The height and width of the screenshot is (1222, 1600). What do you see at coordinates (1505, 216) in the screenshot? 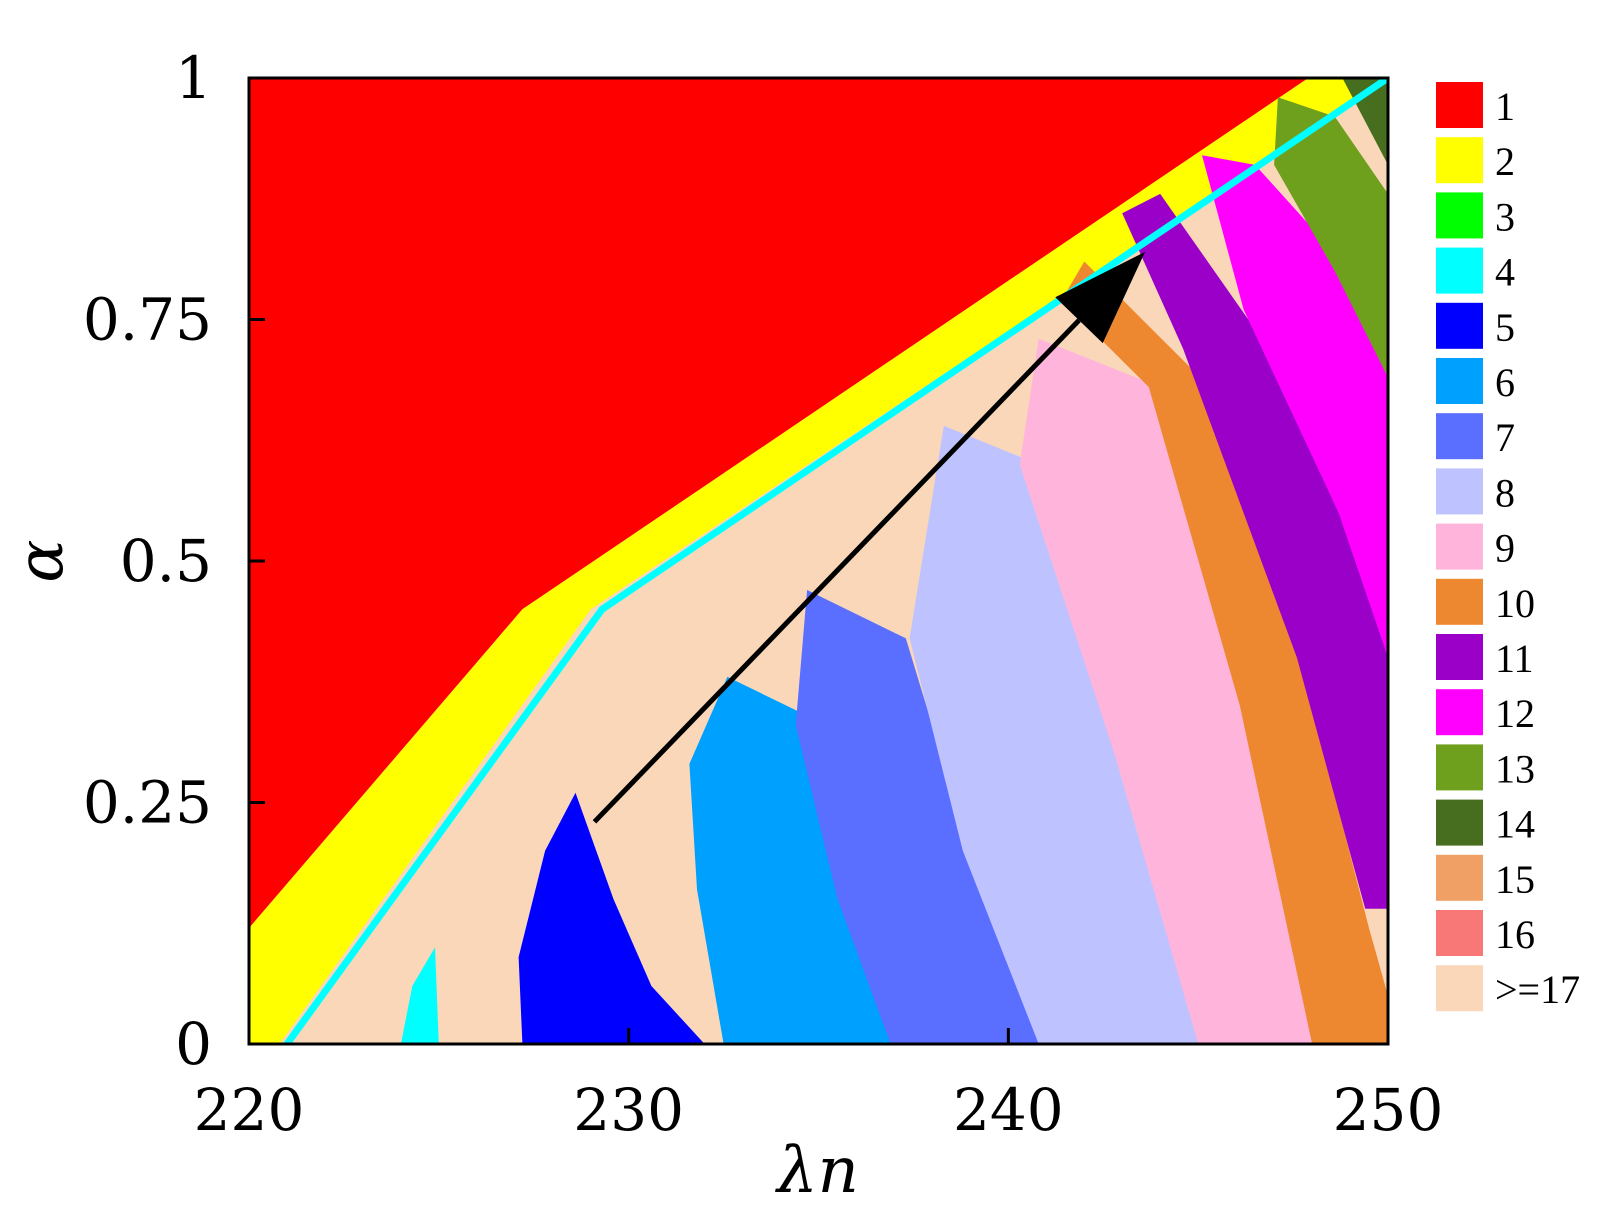
I see `legend-label: 3` at bounding box center [1505, 216].